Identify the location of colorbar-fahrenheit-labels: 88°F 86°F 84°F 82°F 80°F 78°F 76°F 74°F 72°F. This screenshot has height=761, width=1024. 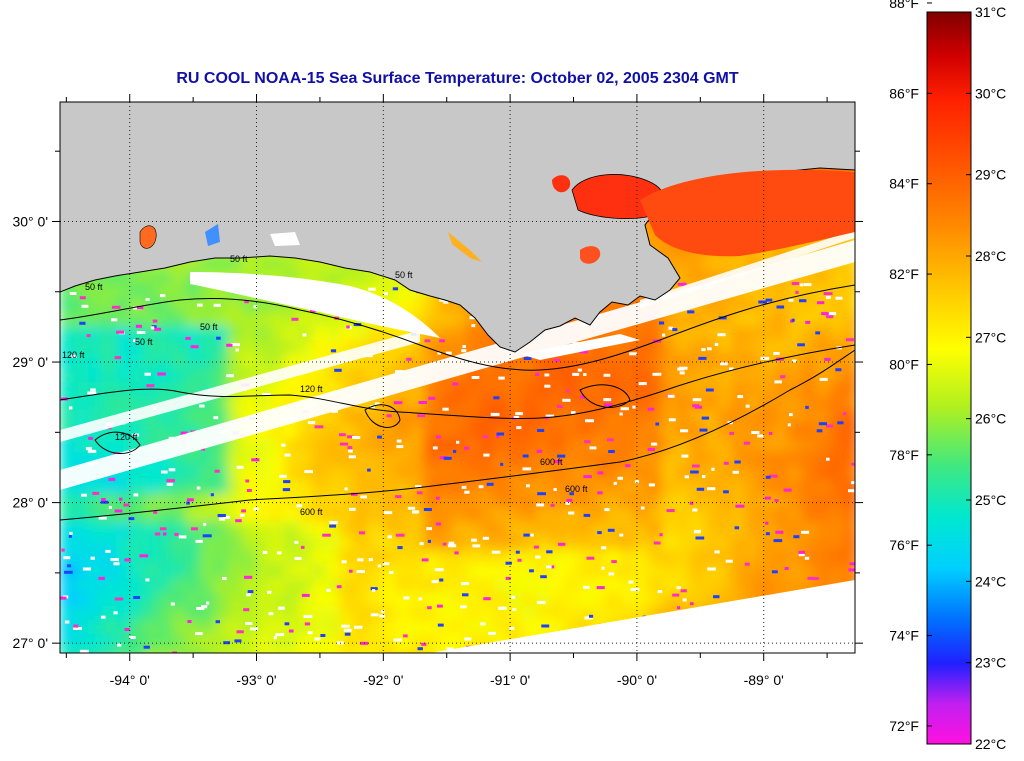
(904, 367).